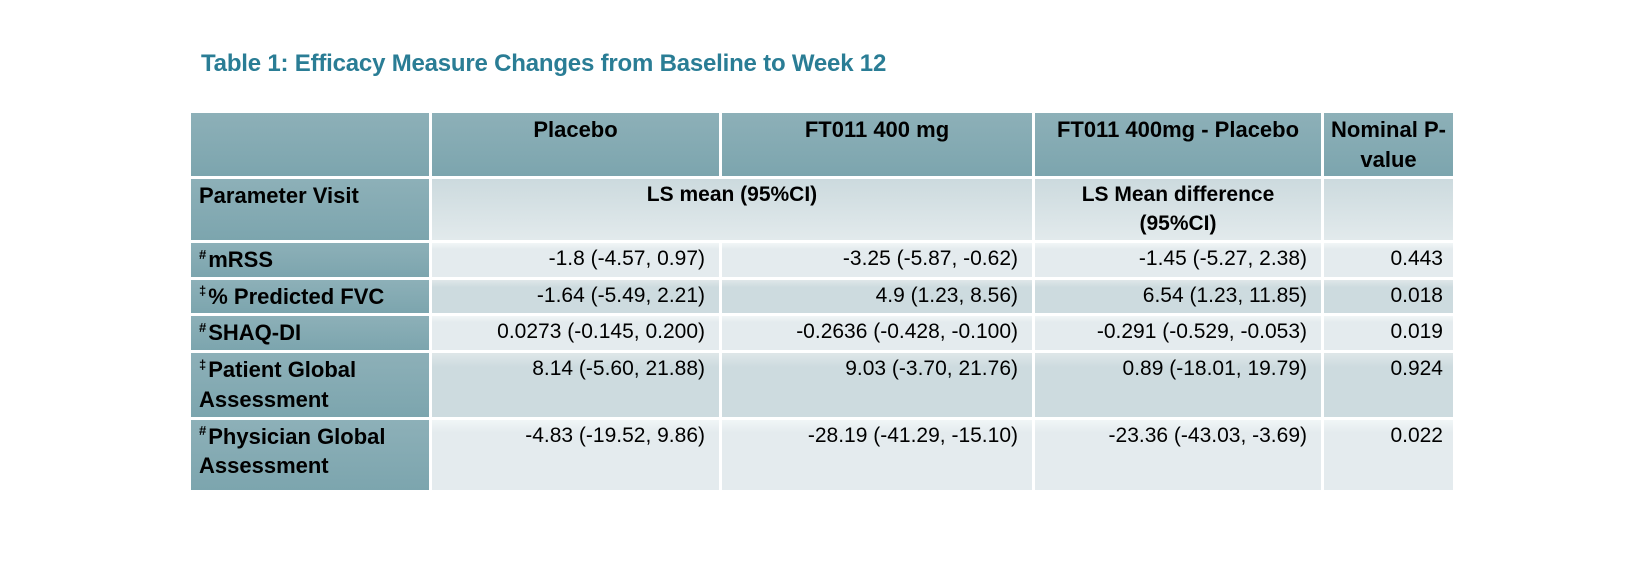 Image resolution: width=1646 pixels, height=581 pixels. Describe the element at coordinates (292, 451) in the screenshot. I see `row-label-text: Physician Global Assessment` at that location.